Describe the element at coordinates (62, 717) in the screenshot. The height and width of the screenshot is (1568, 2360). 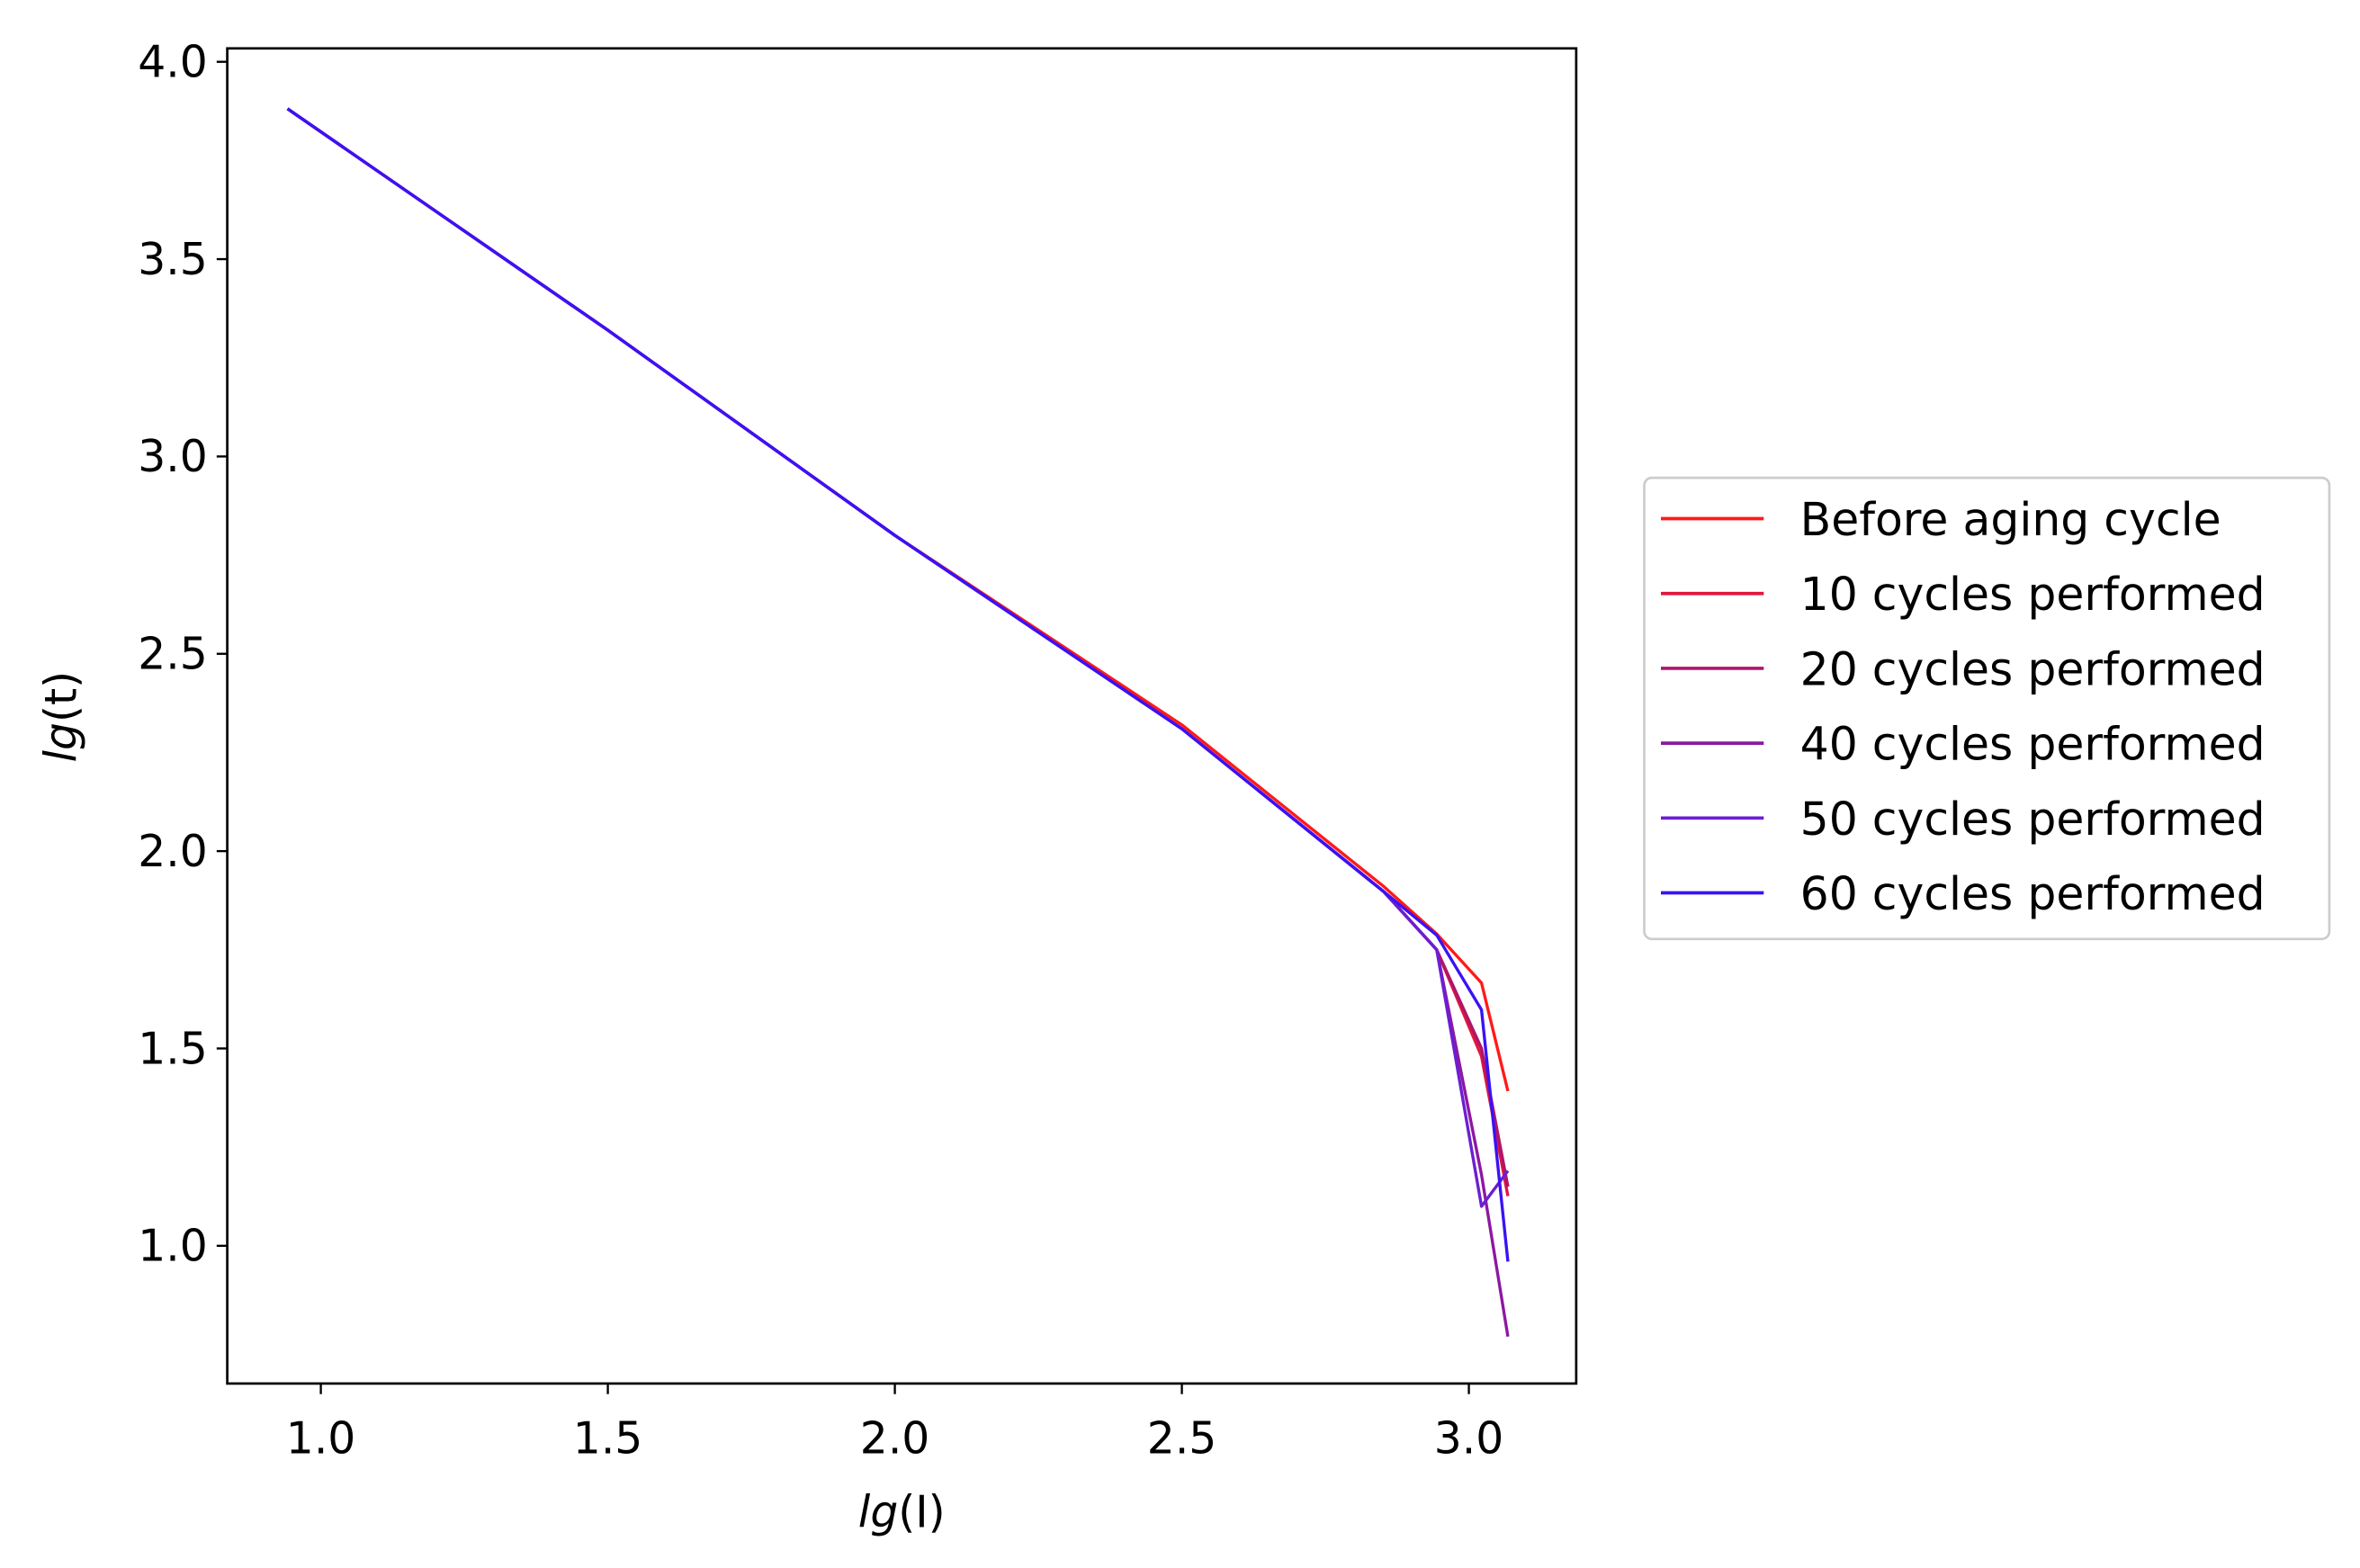
I see `y-axis-label: lg(t)` at that location.